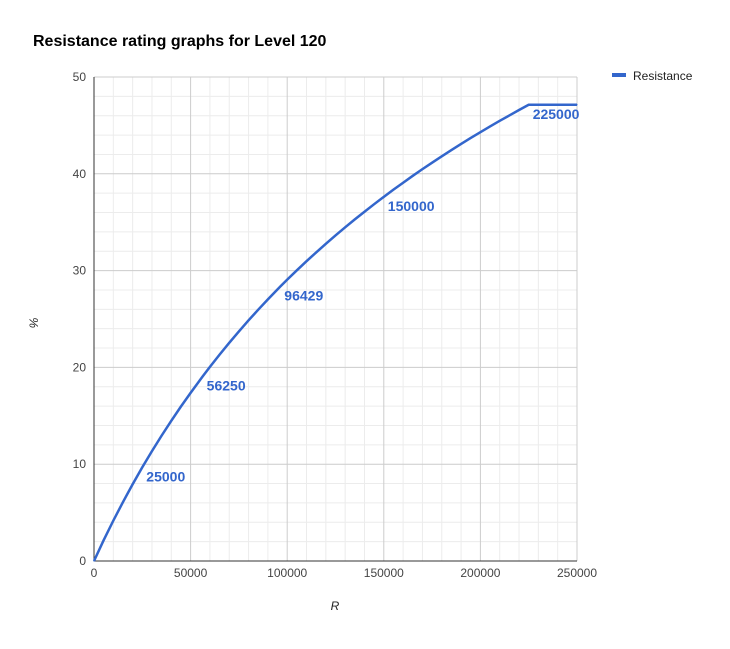  What do you see at coordinates (663, 76) in the screenshot?
I see `legend-label-resistance: Resistance` at bounding box center [663, 76].